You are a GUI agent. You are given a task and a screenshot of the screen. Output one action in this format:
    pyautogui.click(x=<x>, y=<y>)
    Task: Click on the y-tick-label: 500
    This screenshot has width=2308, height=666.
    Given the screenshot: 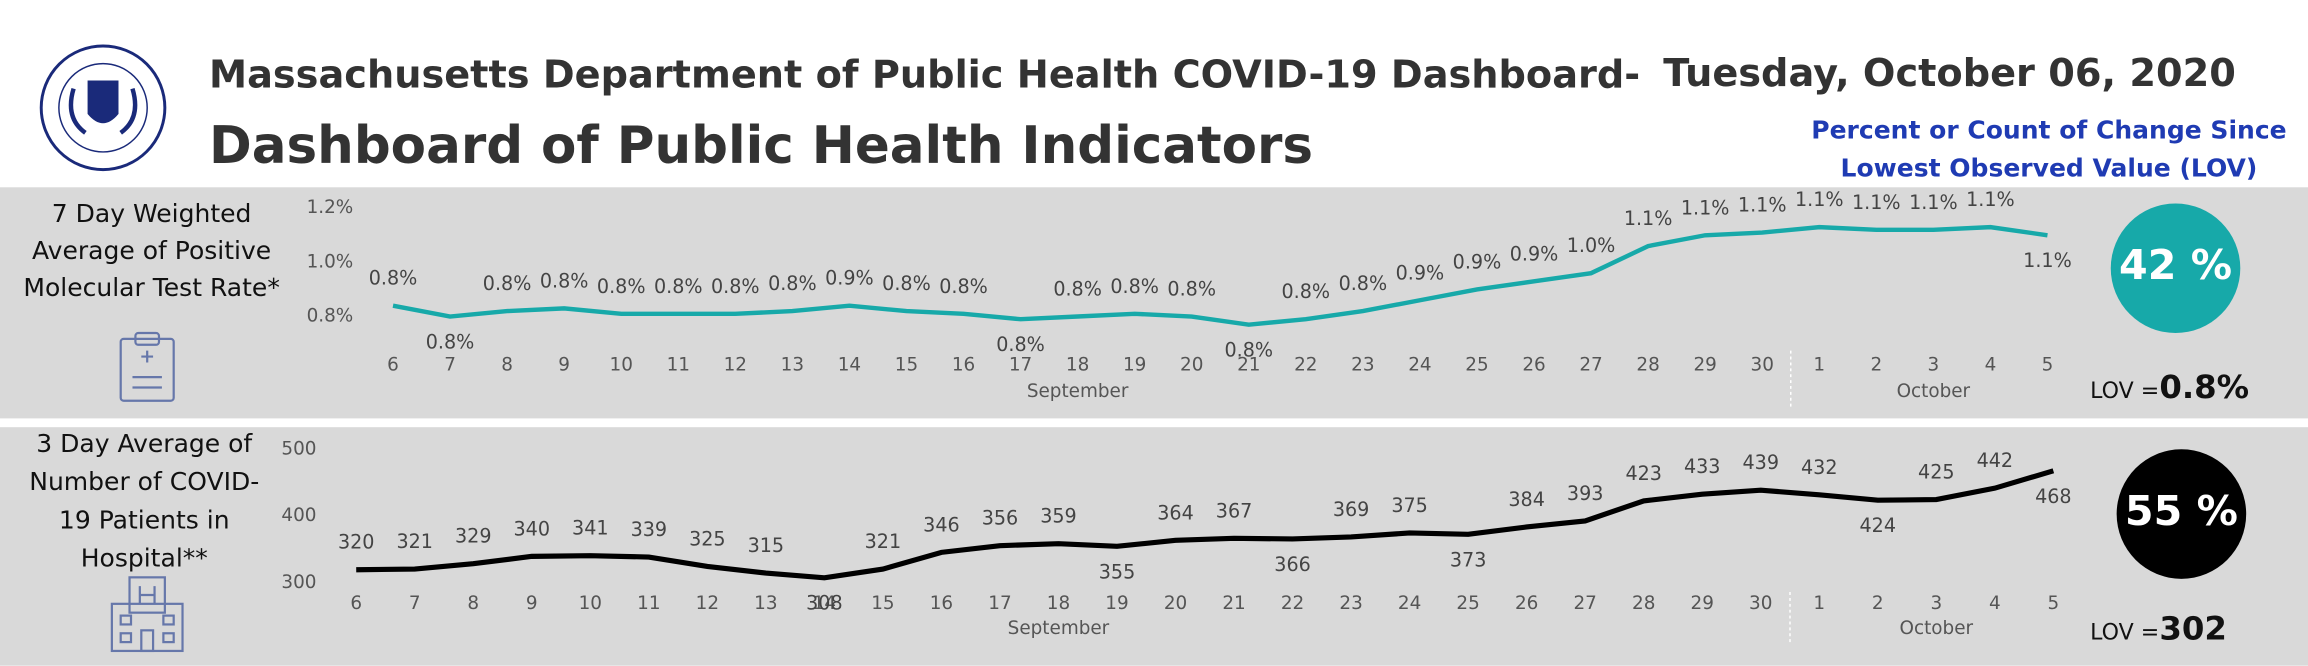 What is the action you would take?
    pyautogui.click(x=298, y=448)
    